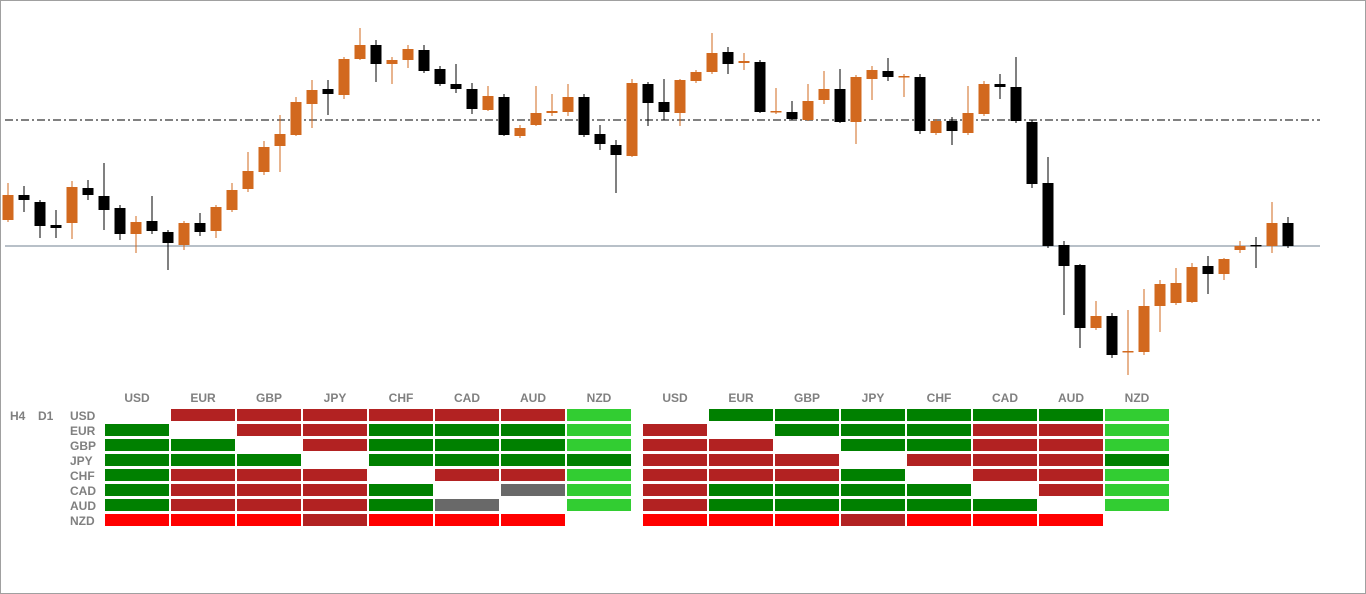 The height and width of the screenshot is (594, 1366). Describe the element at coordinates (533, 398) in the screenshot. I see `column-header: AUD` at that location.